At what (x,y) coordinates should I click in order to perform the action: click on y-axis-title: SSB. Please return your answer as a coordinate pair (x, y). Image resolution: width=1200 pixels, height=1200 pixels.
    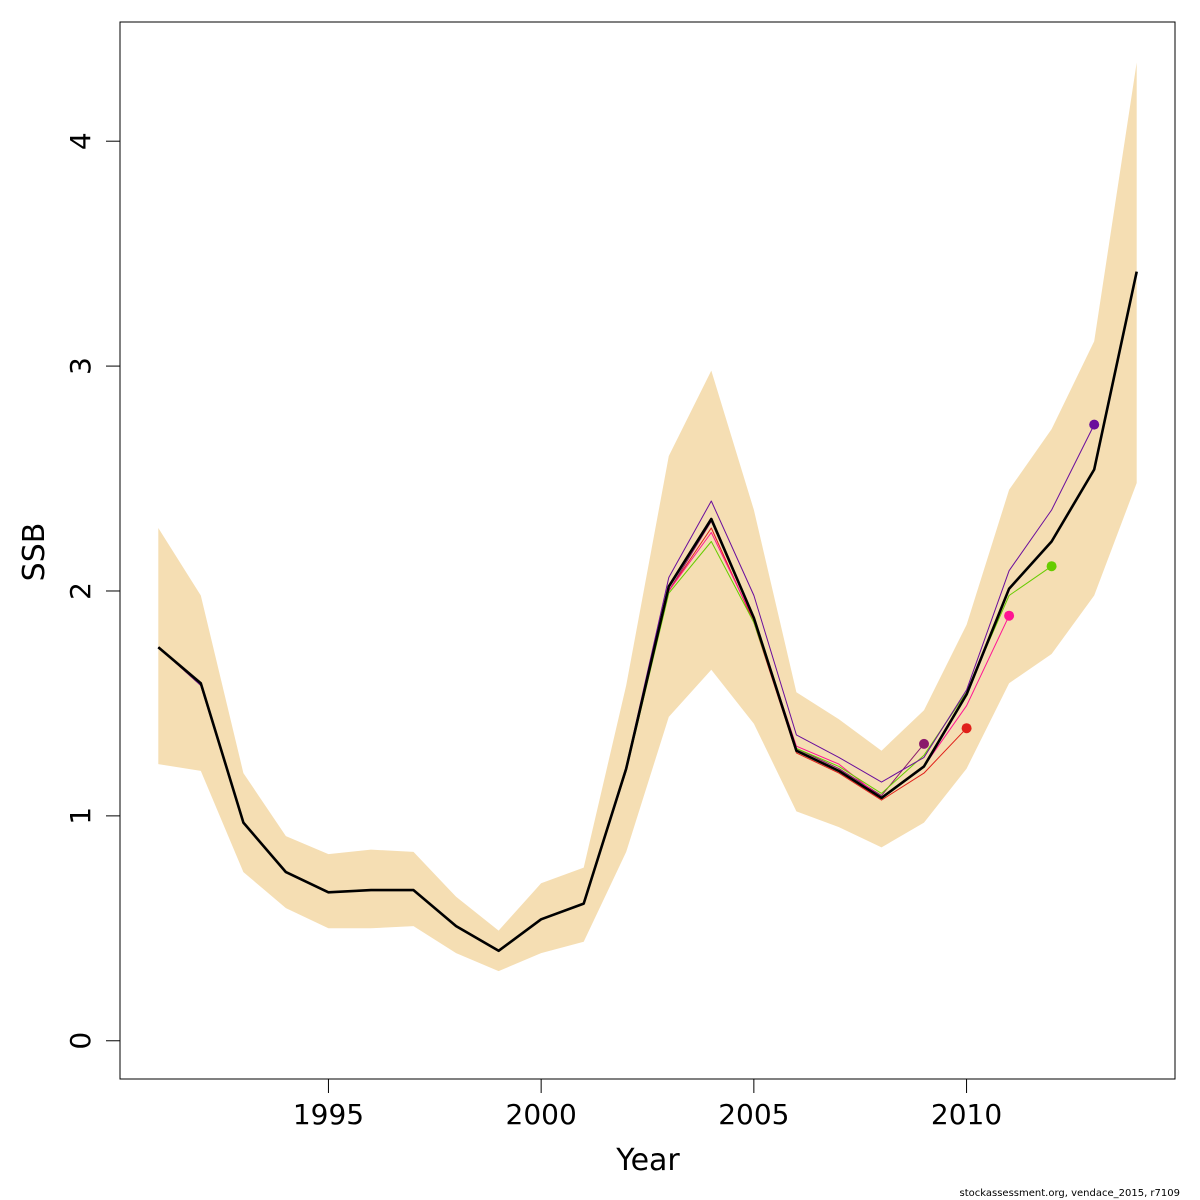
    Looking at the image, I should click on (34, 552).